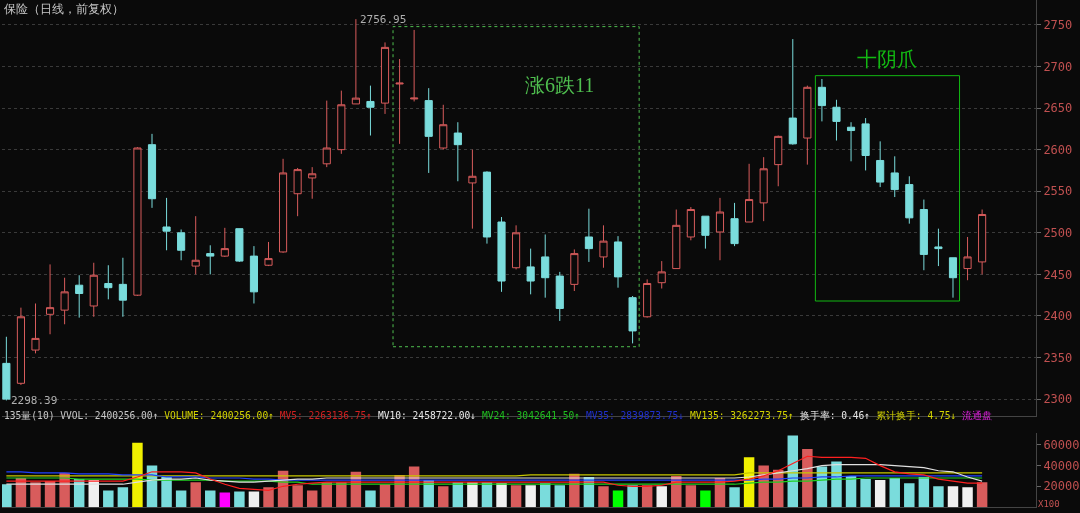 This screenshot has width=1080, height=513. What do you see at coordinates (219, 415) in the screenshot?
I see `annotation: VOLUME: 2400256.00↑` at bounding box center [219, 415].